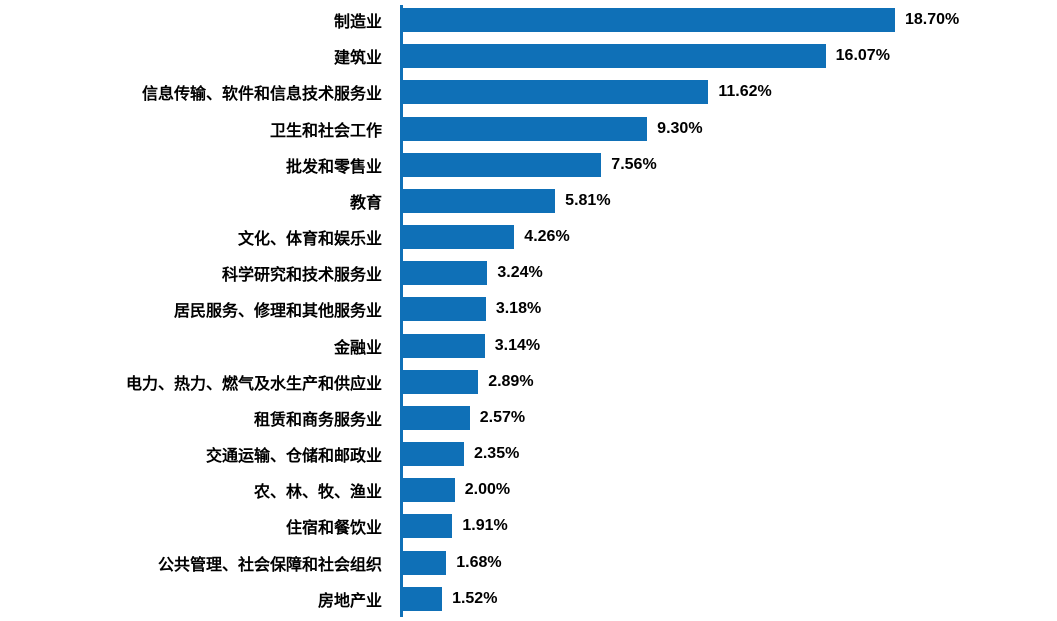  Describe the element at coordinates (485, 526) in the screenshot. I see `value-label: 1.91%` at that location.